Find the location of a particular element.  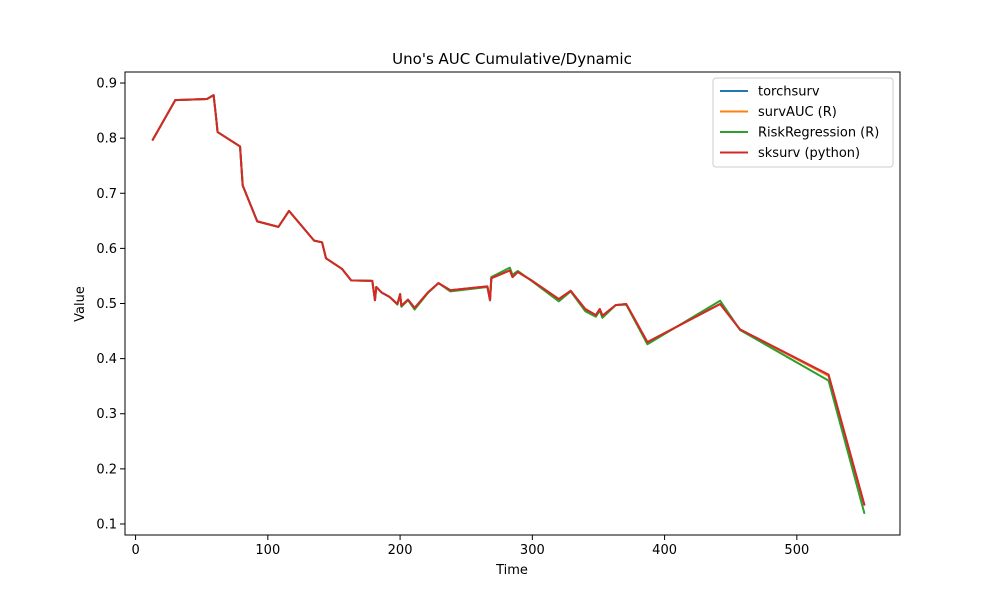

y-tick-label: 0.2 is located at coordinates (106, 469).